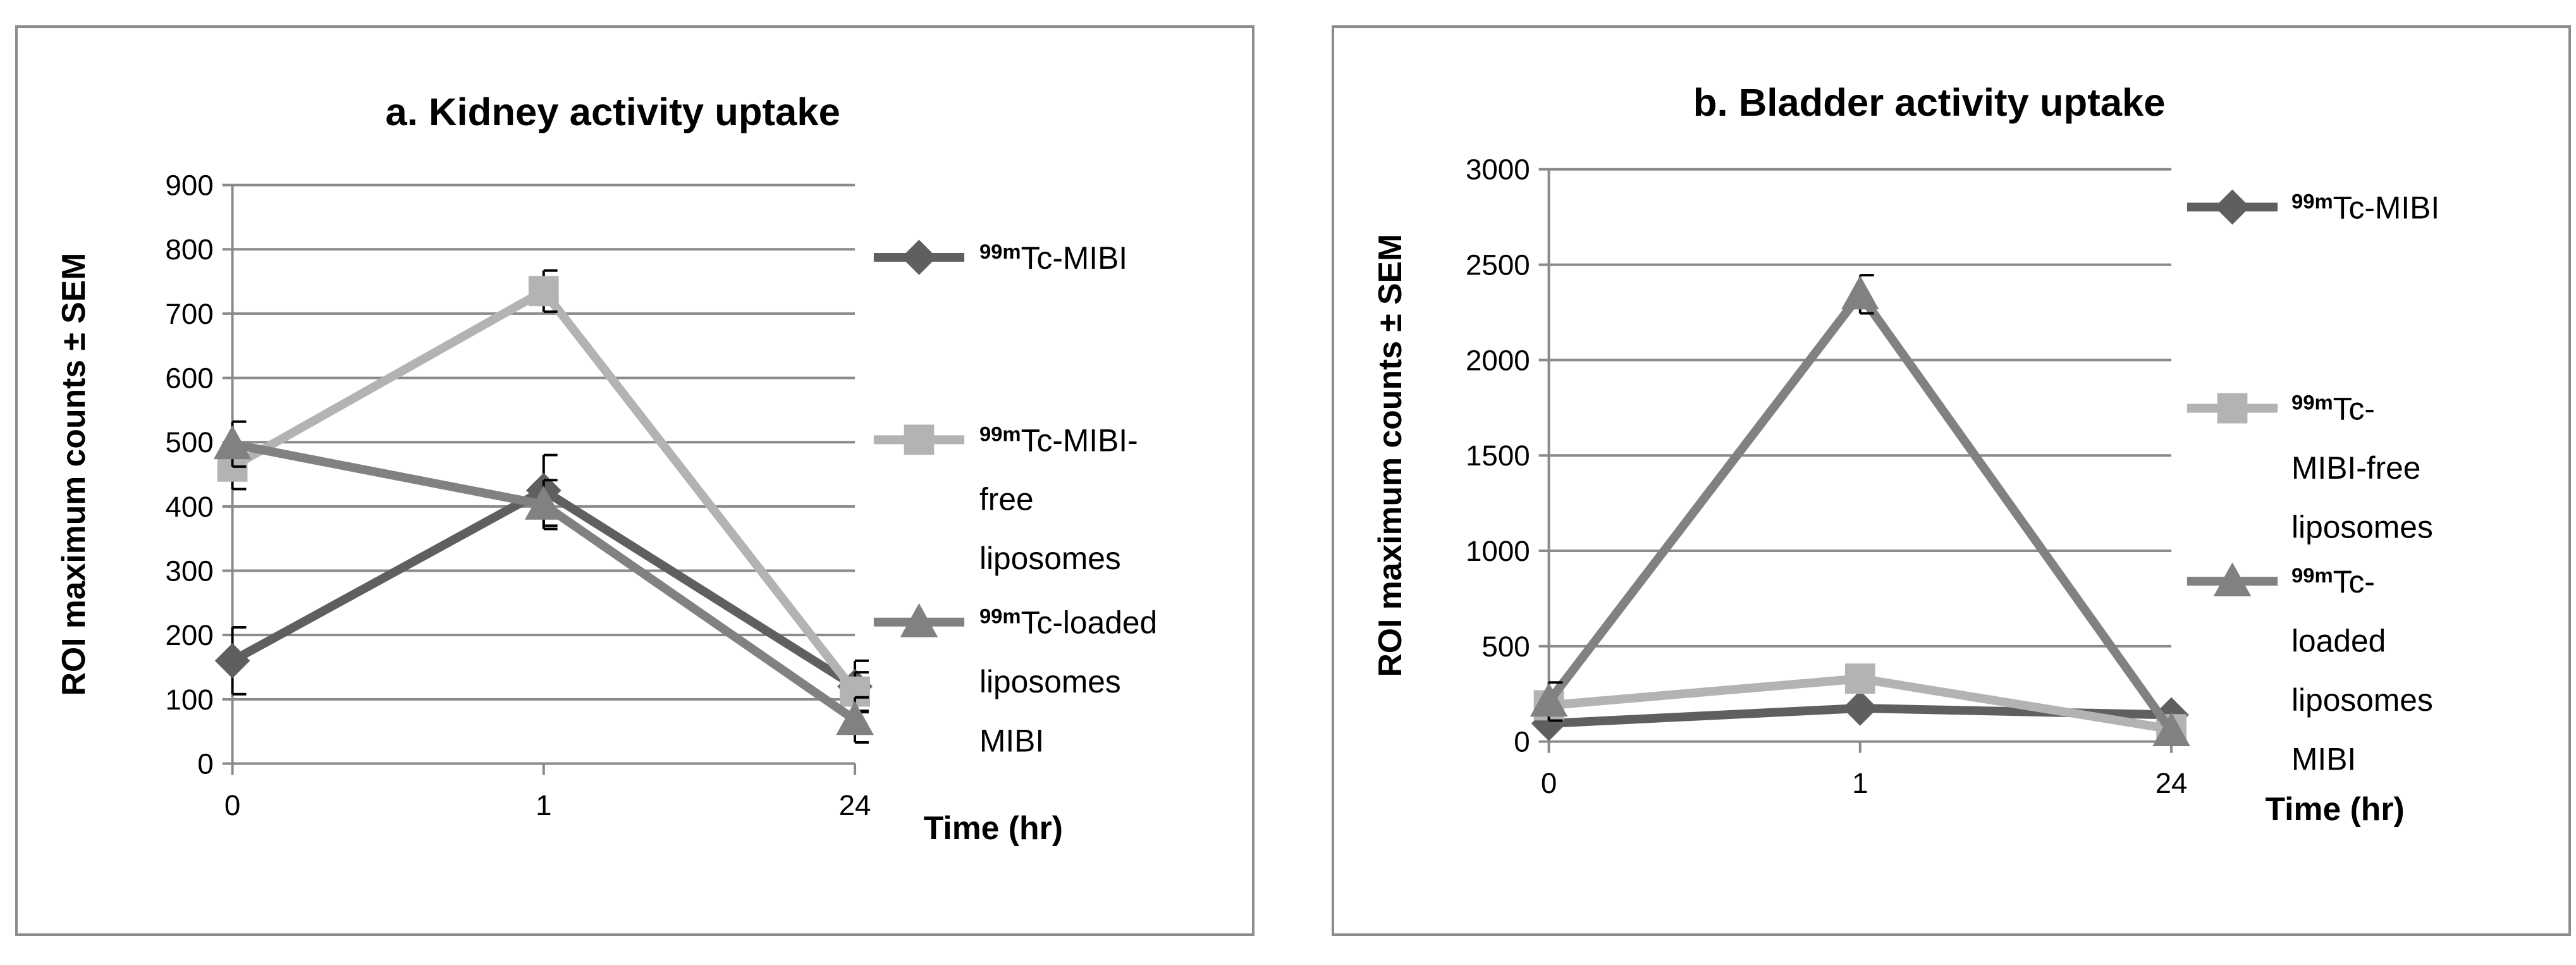 This screenshot has height=965, width=2576. Describe the element at coordinates (2386, 207) in the screenshot. I see `bladder-legend-label-text: Tc-MIBI` at that location.